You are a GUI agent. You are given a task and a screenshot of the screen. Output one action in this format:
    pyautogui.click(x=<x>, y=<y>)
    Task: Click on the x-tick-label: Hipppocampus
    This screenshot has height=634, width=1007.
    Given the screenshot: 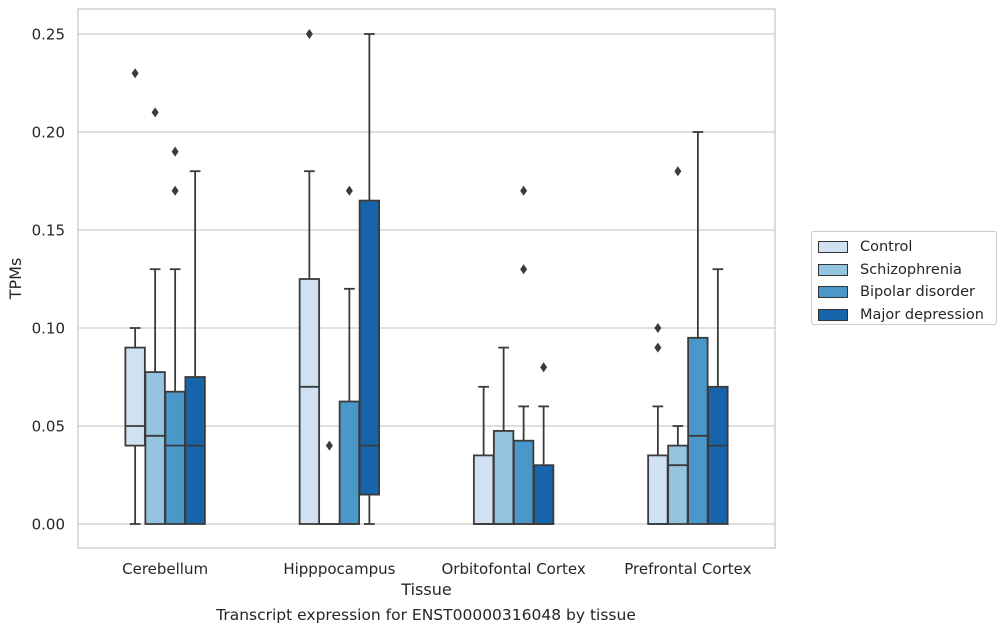 What is the action you would take?
    pyautogui.click(x=339, y=569)
    